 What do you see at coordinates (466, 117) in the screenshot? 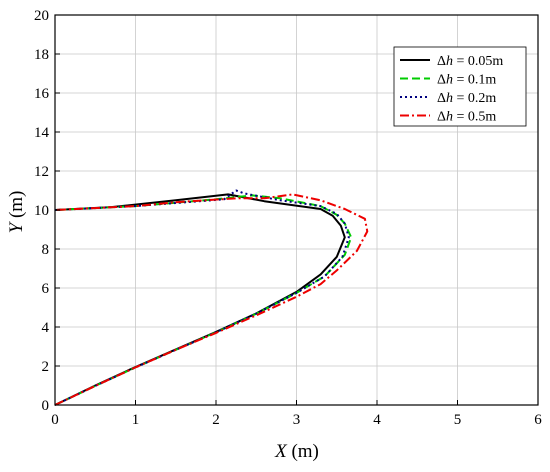
I see `legend-label-3: Δh = 0.5m` at bounding box center [466, 117].